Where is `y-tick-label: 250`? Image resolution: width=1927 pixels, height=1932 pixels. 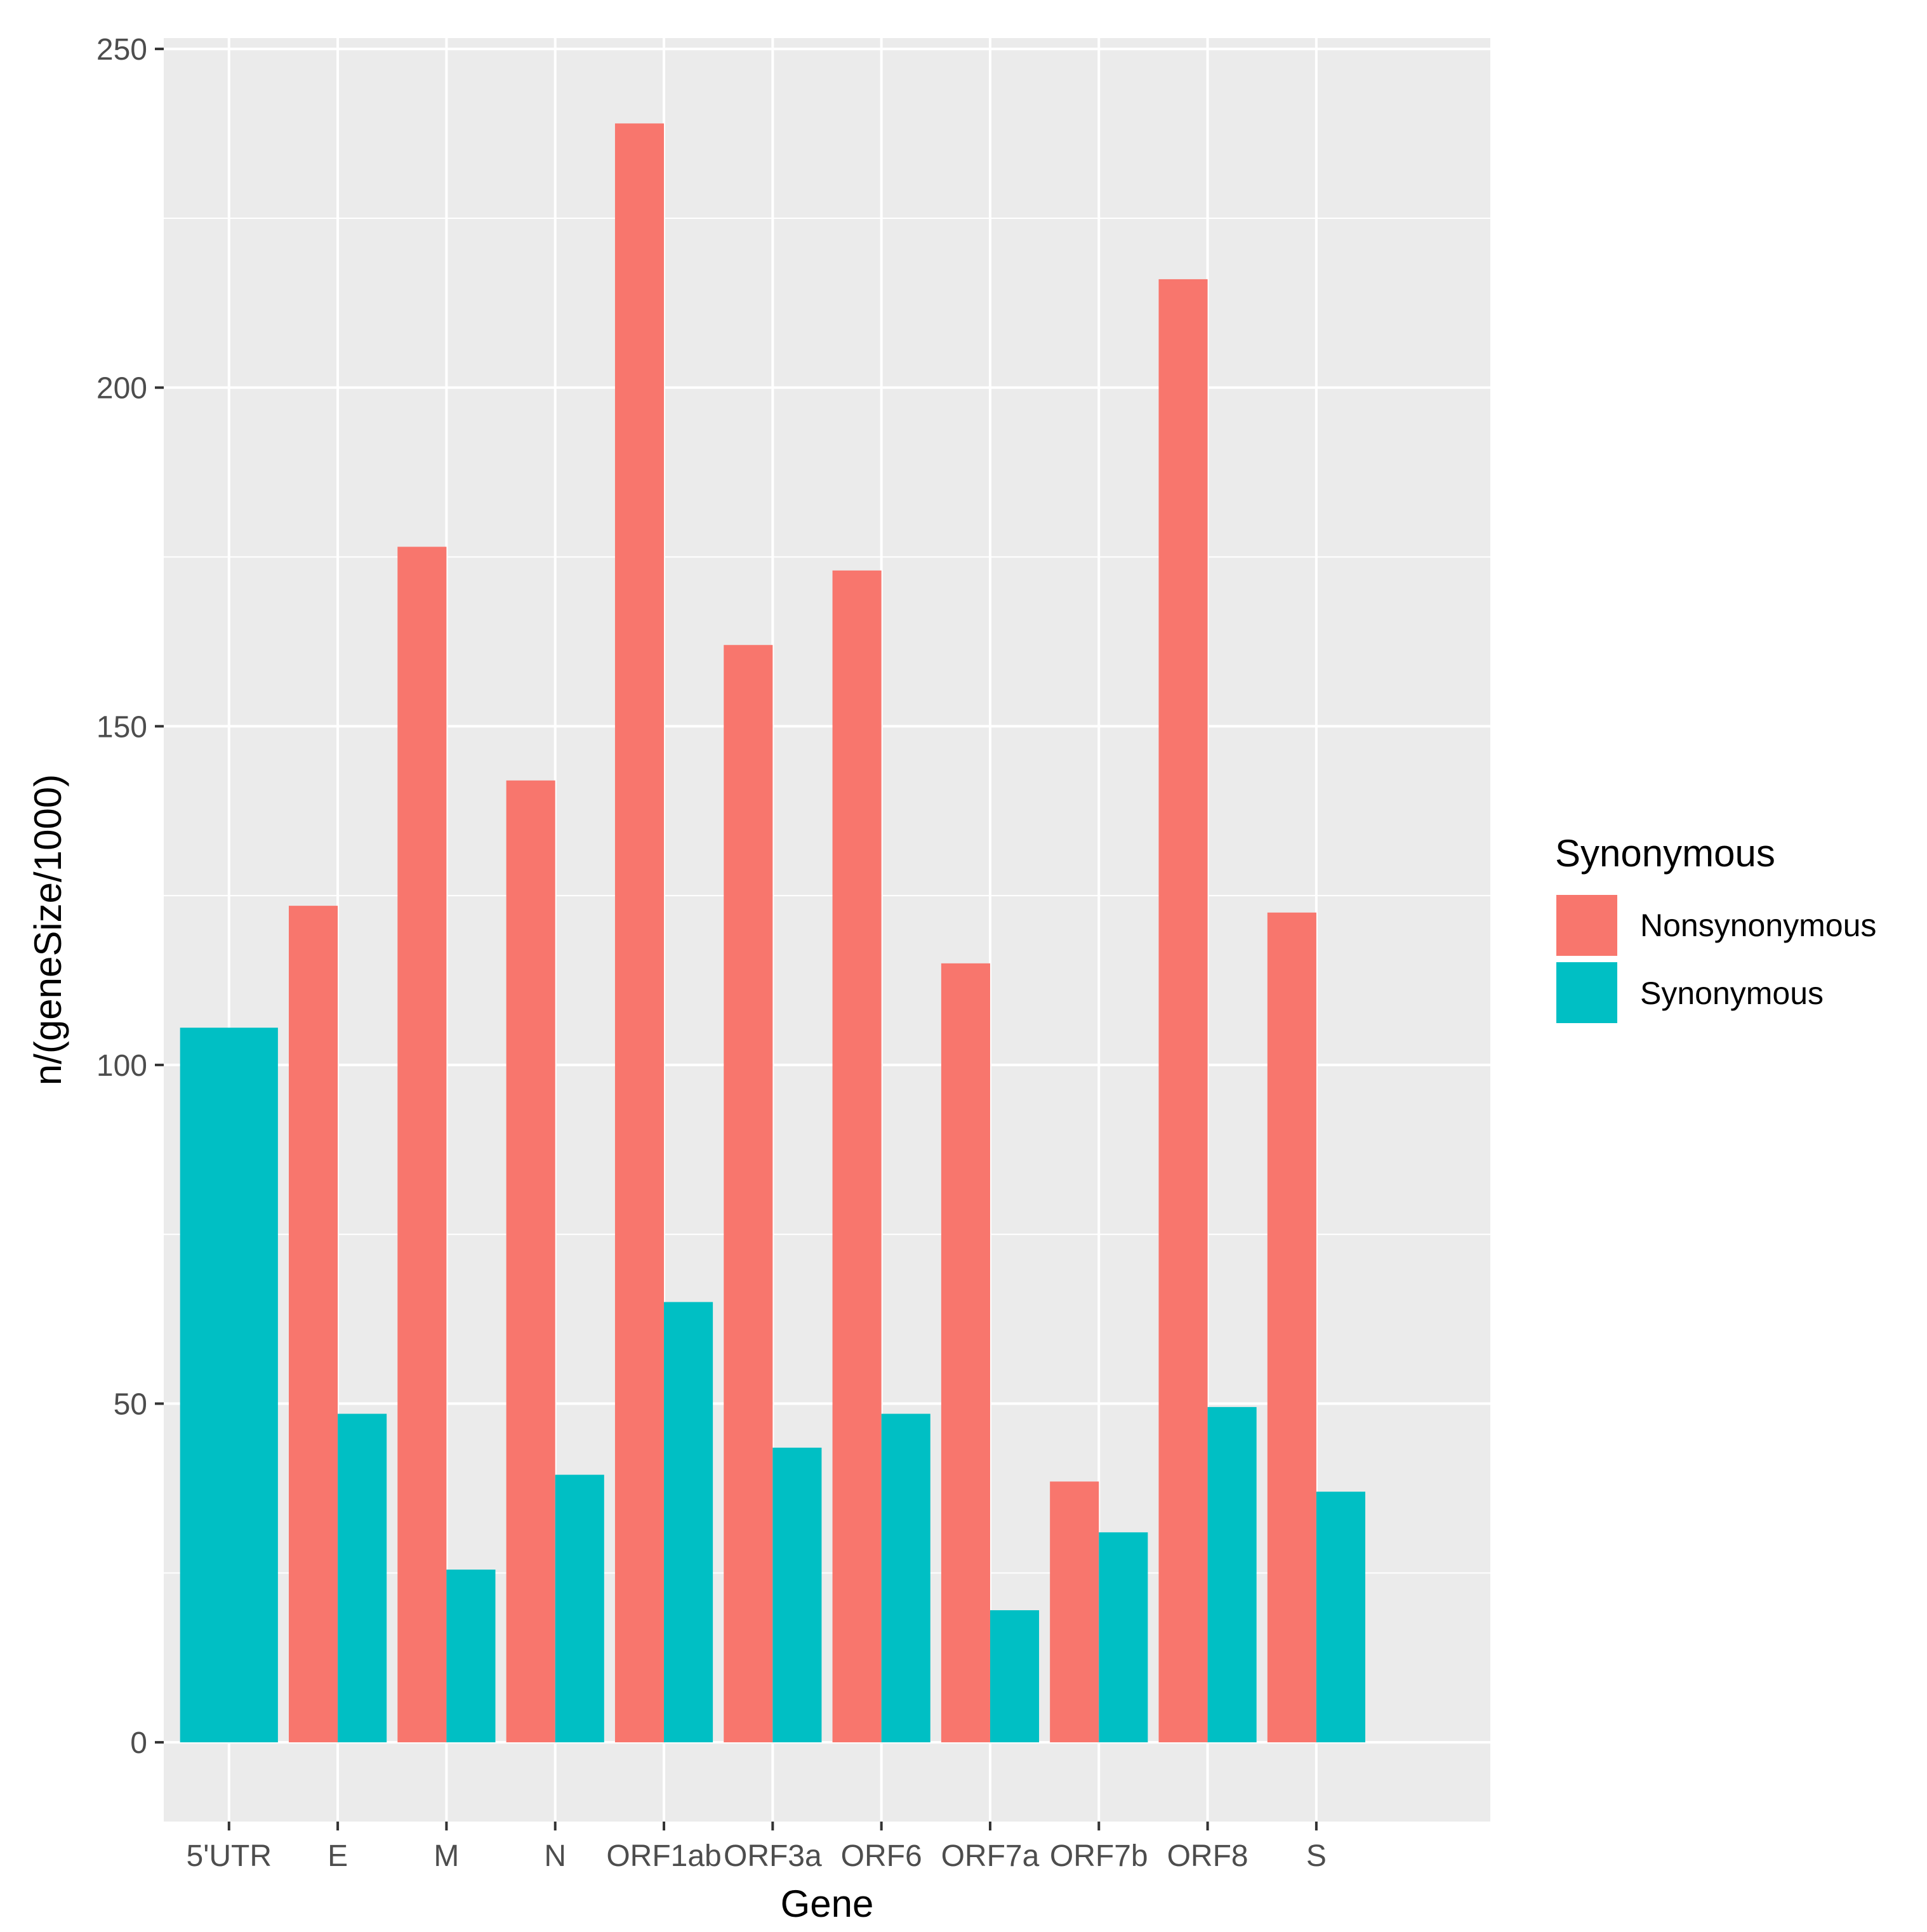 y-tick-label: 250 is located at coordinates (121, 50).